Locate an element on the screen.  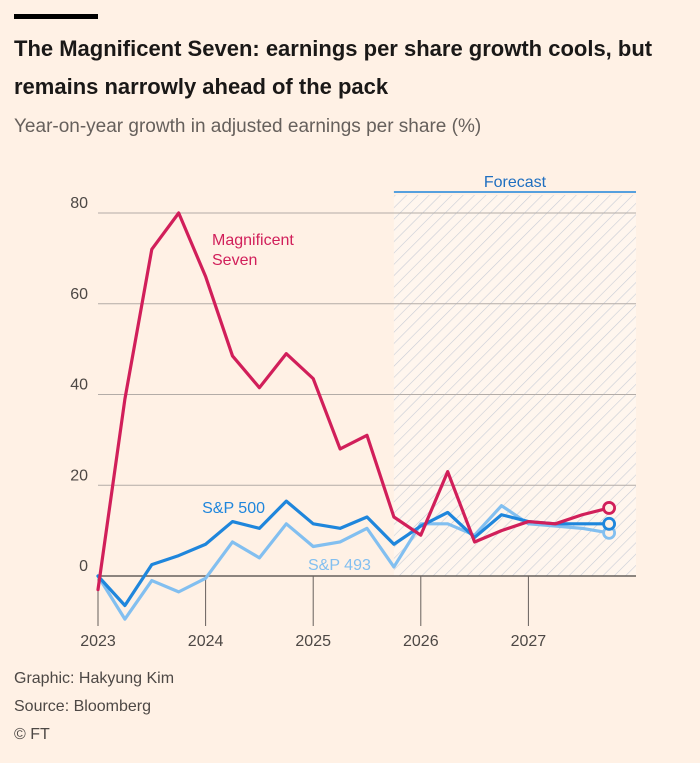
x-tick-label: 2024 is located at coordinates (206, 641).